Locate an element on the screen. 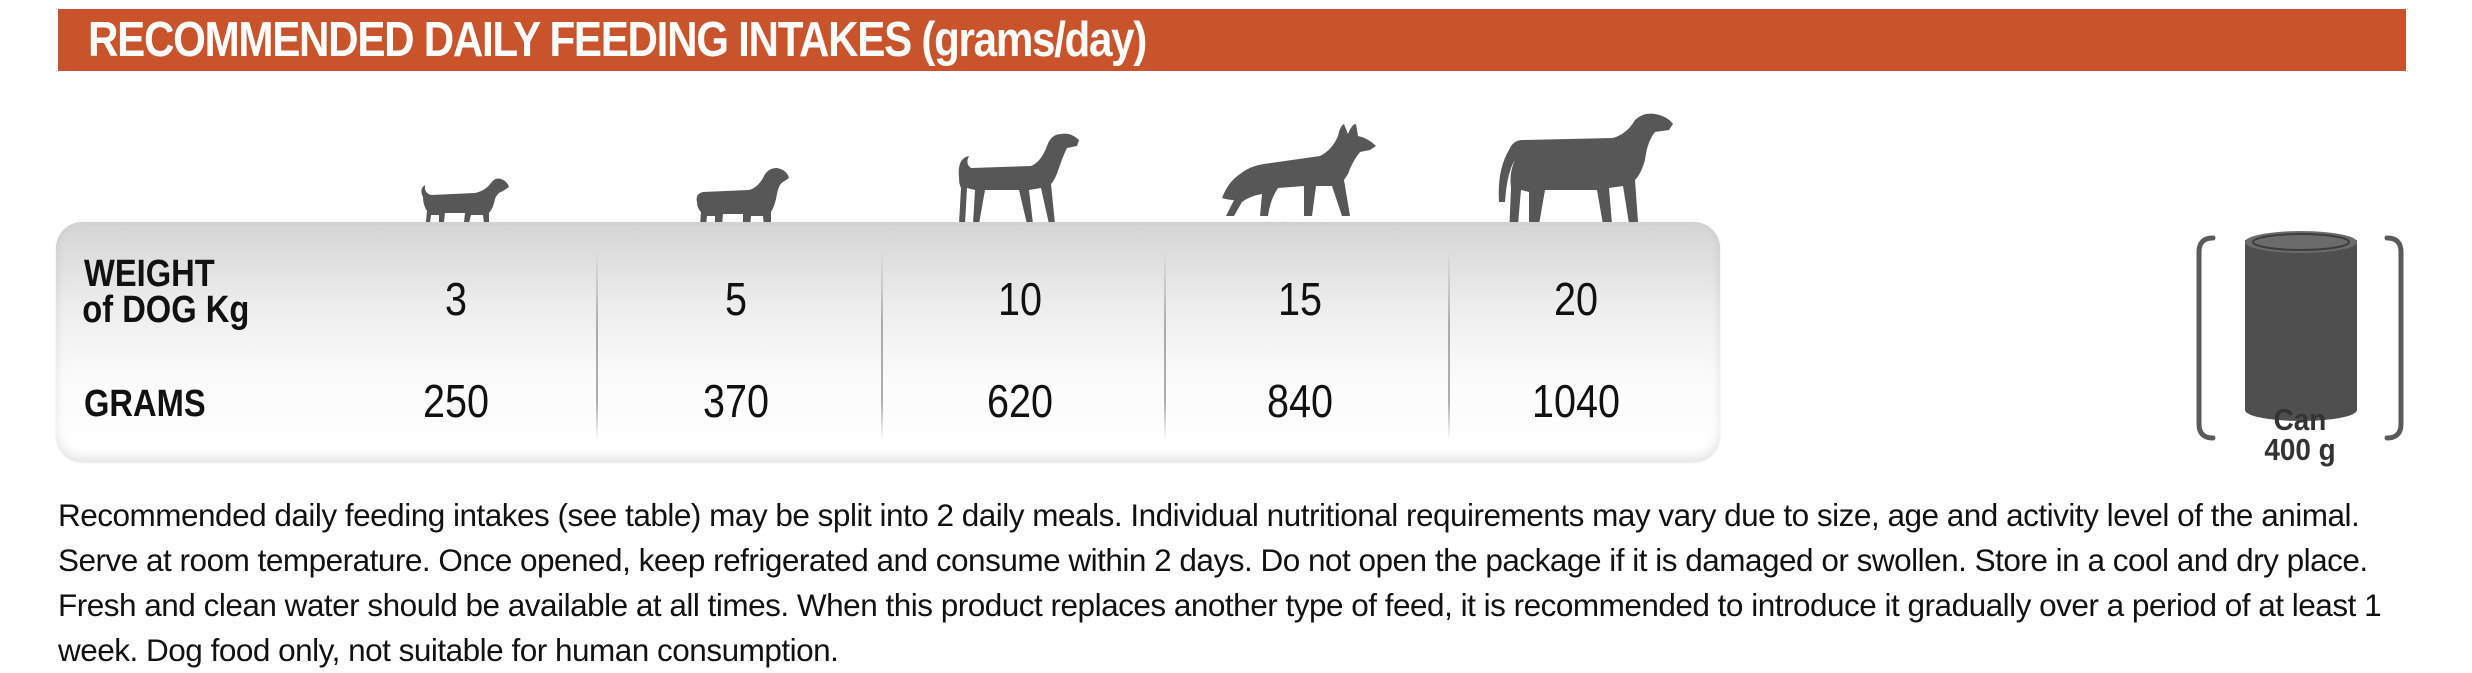  shepherd-dog-icon is located at coordinates (1299, 170).